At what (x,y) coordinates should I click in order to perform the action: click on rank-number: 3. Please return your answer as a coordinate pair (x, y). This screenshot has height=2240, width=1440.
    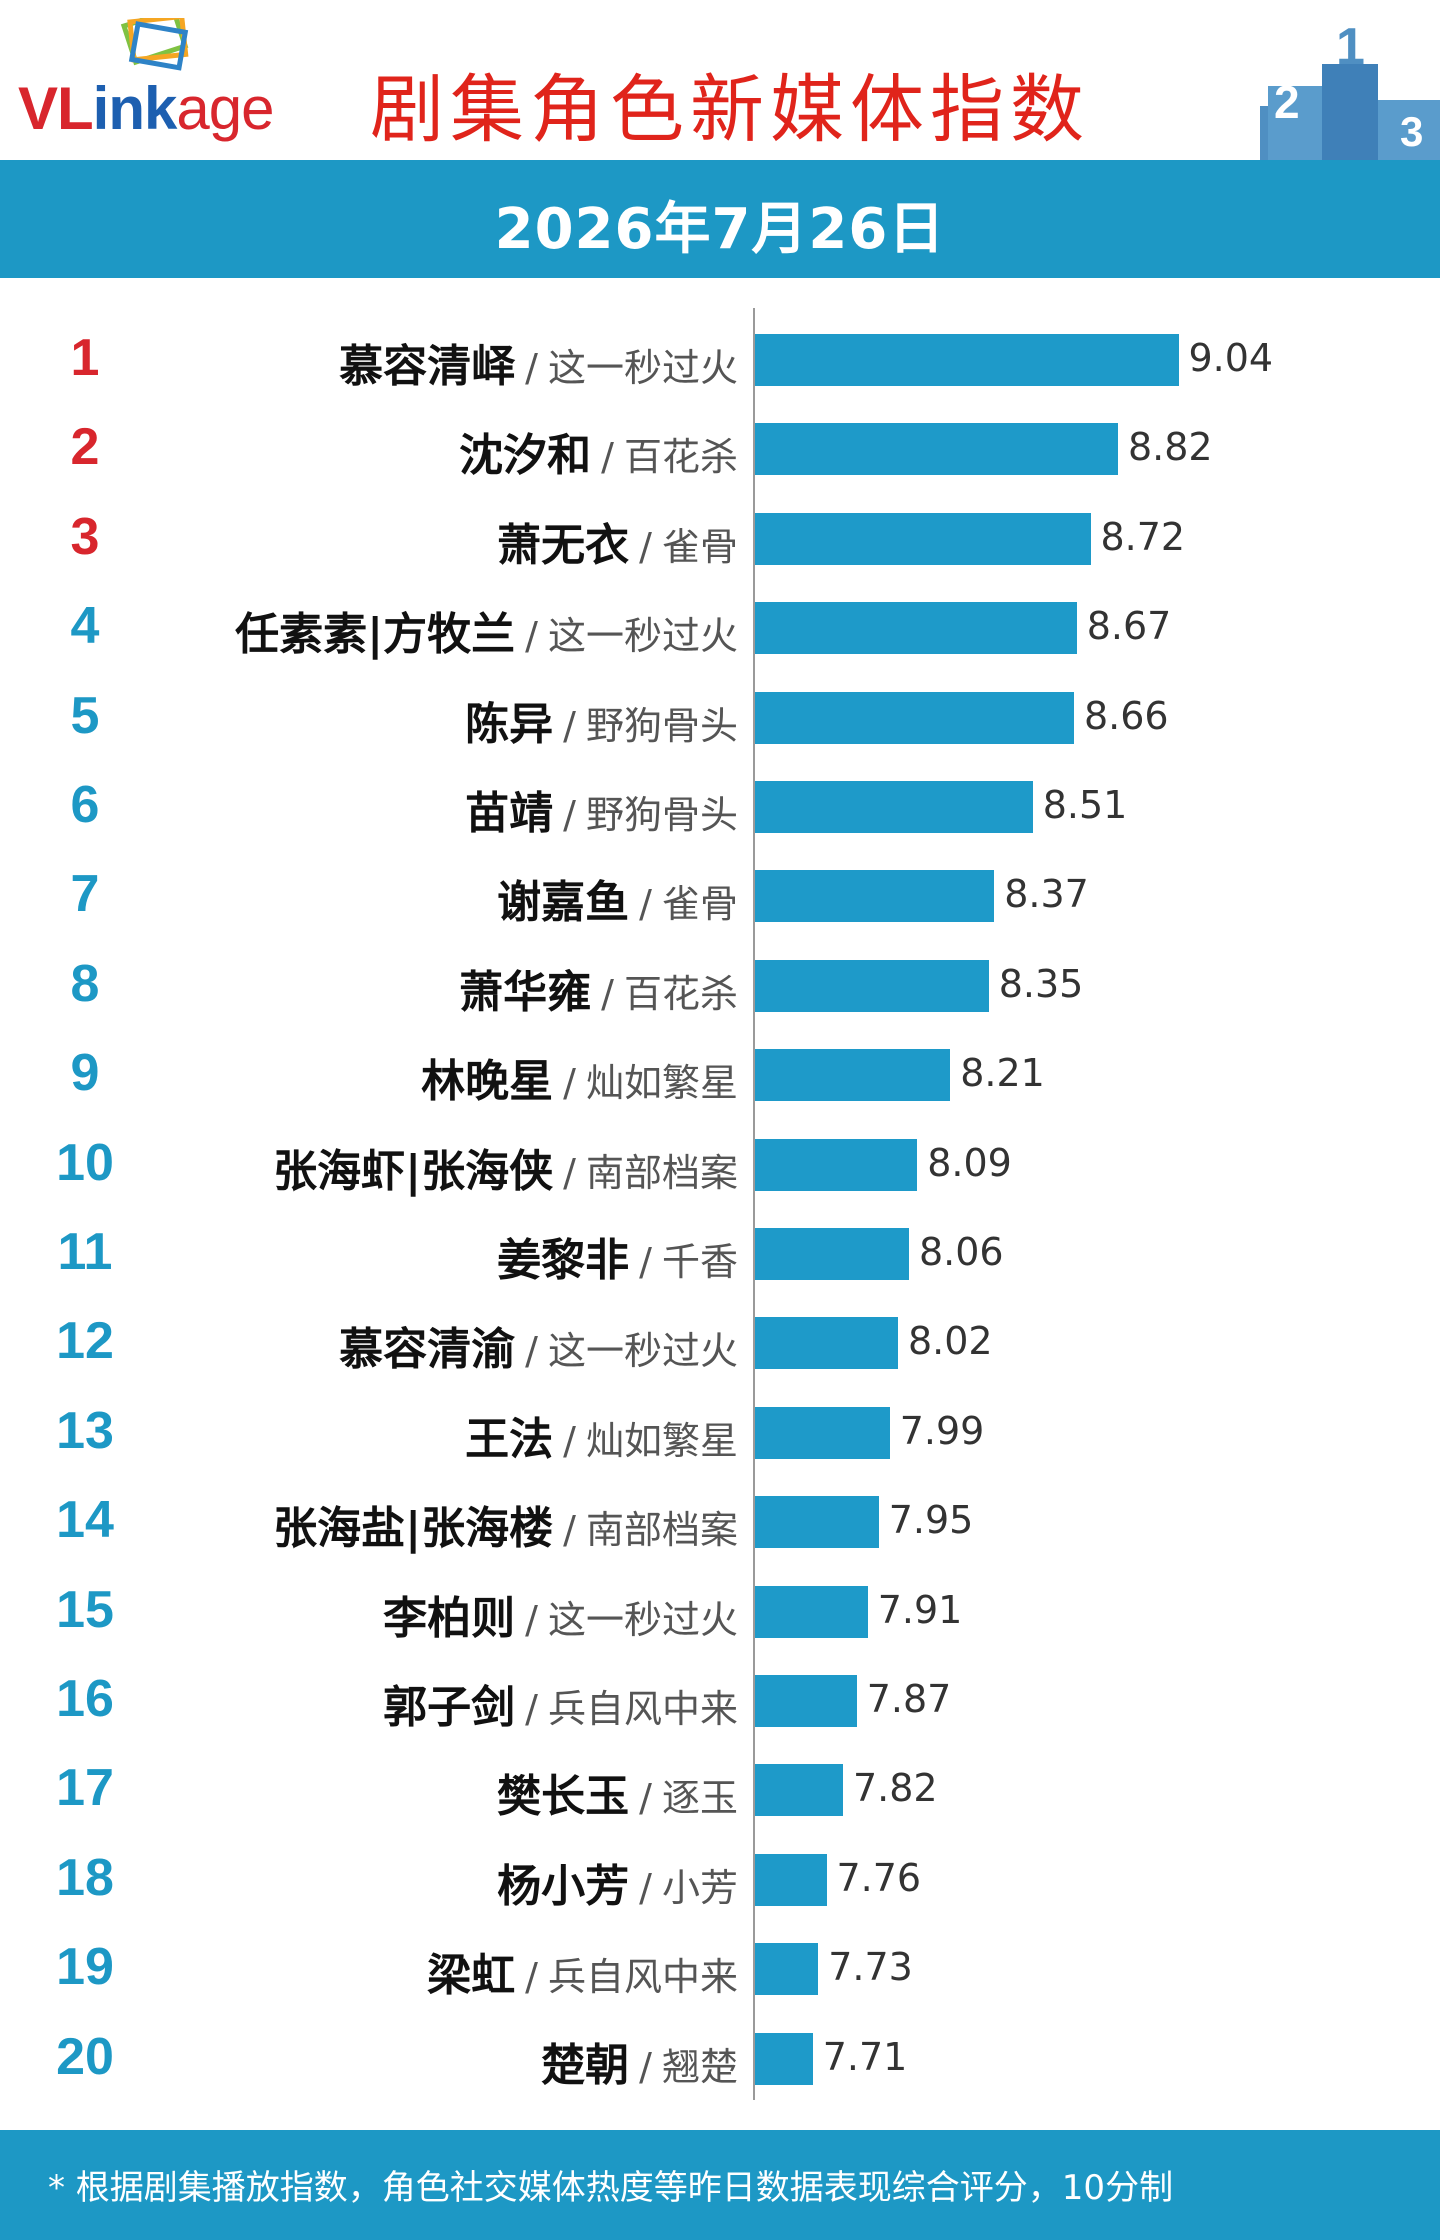
    Looking at the image, I should click on (85, 536).